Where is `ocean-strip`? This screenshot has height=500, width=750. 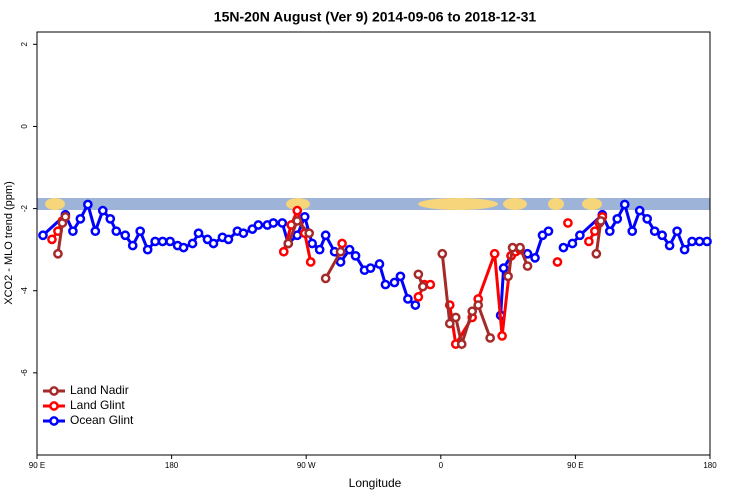 ocean-strip is located at coordinates (373, 204).